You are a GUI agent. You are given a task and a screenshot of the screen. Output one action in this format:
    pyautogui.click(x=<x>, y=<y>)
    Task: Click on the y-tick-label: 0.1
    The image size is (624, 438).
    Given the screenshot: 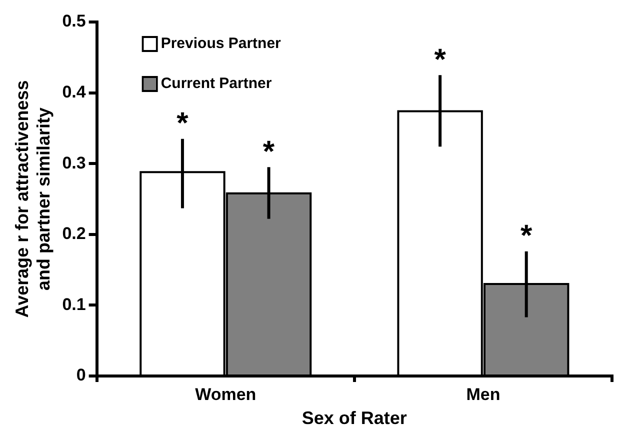 What is the action you would take?
    pyautogui.click(x=74, y=304)
    